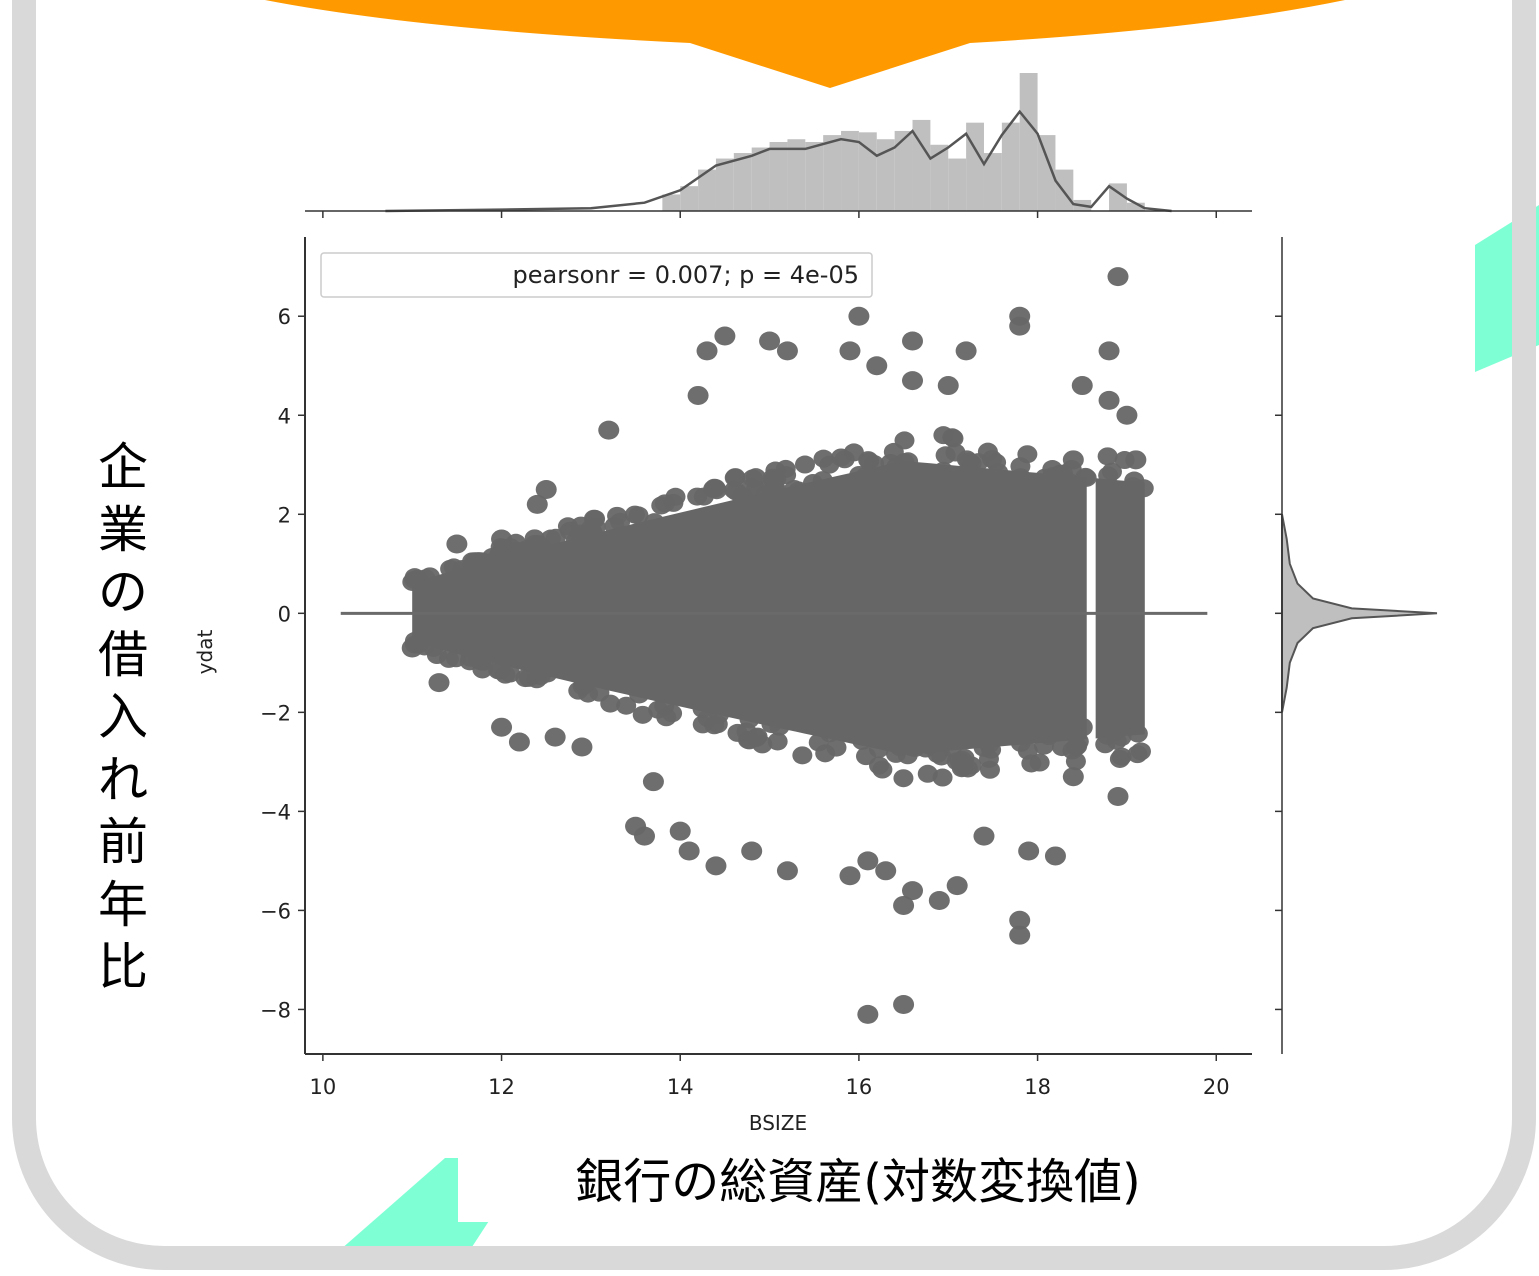  I want to click on y-tick-label: 0, so click(284, 614).